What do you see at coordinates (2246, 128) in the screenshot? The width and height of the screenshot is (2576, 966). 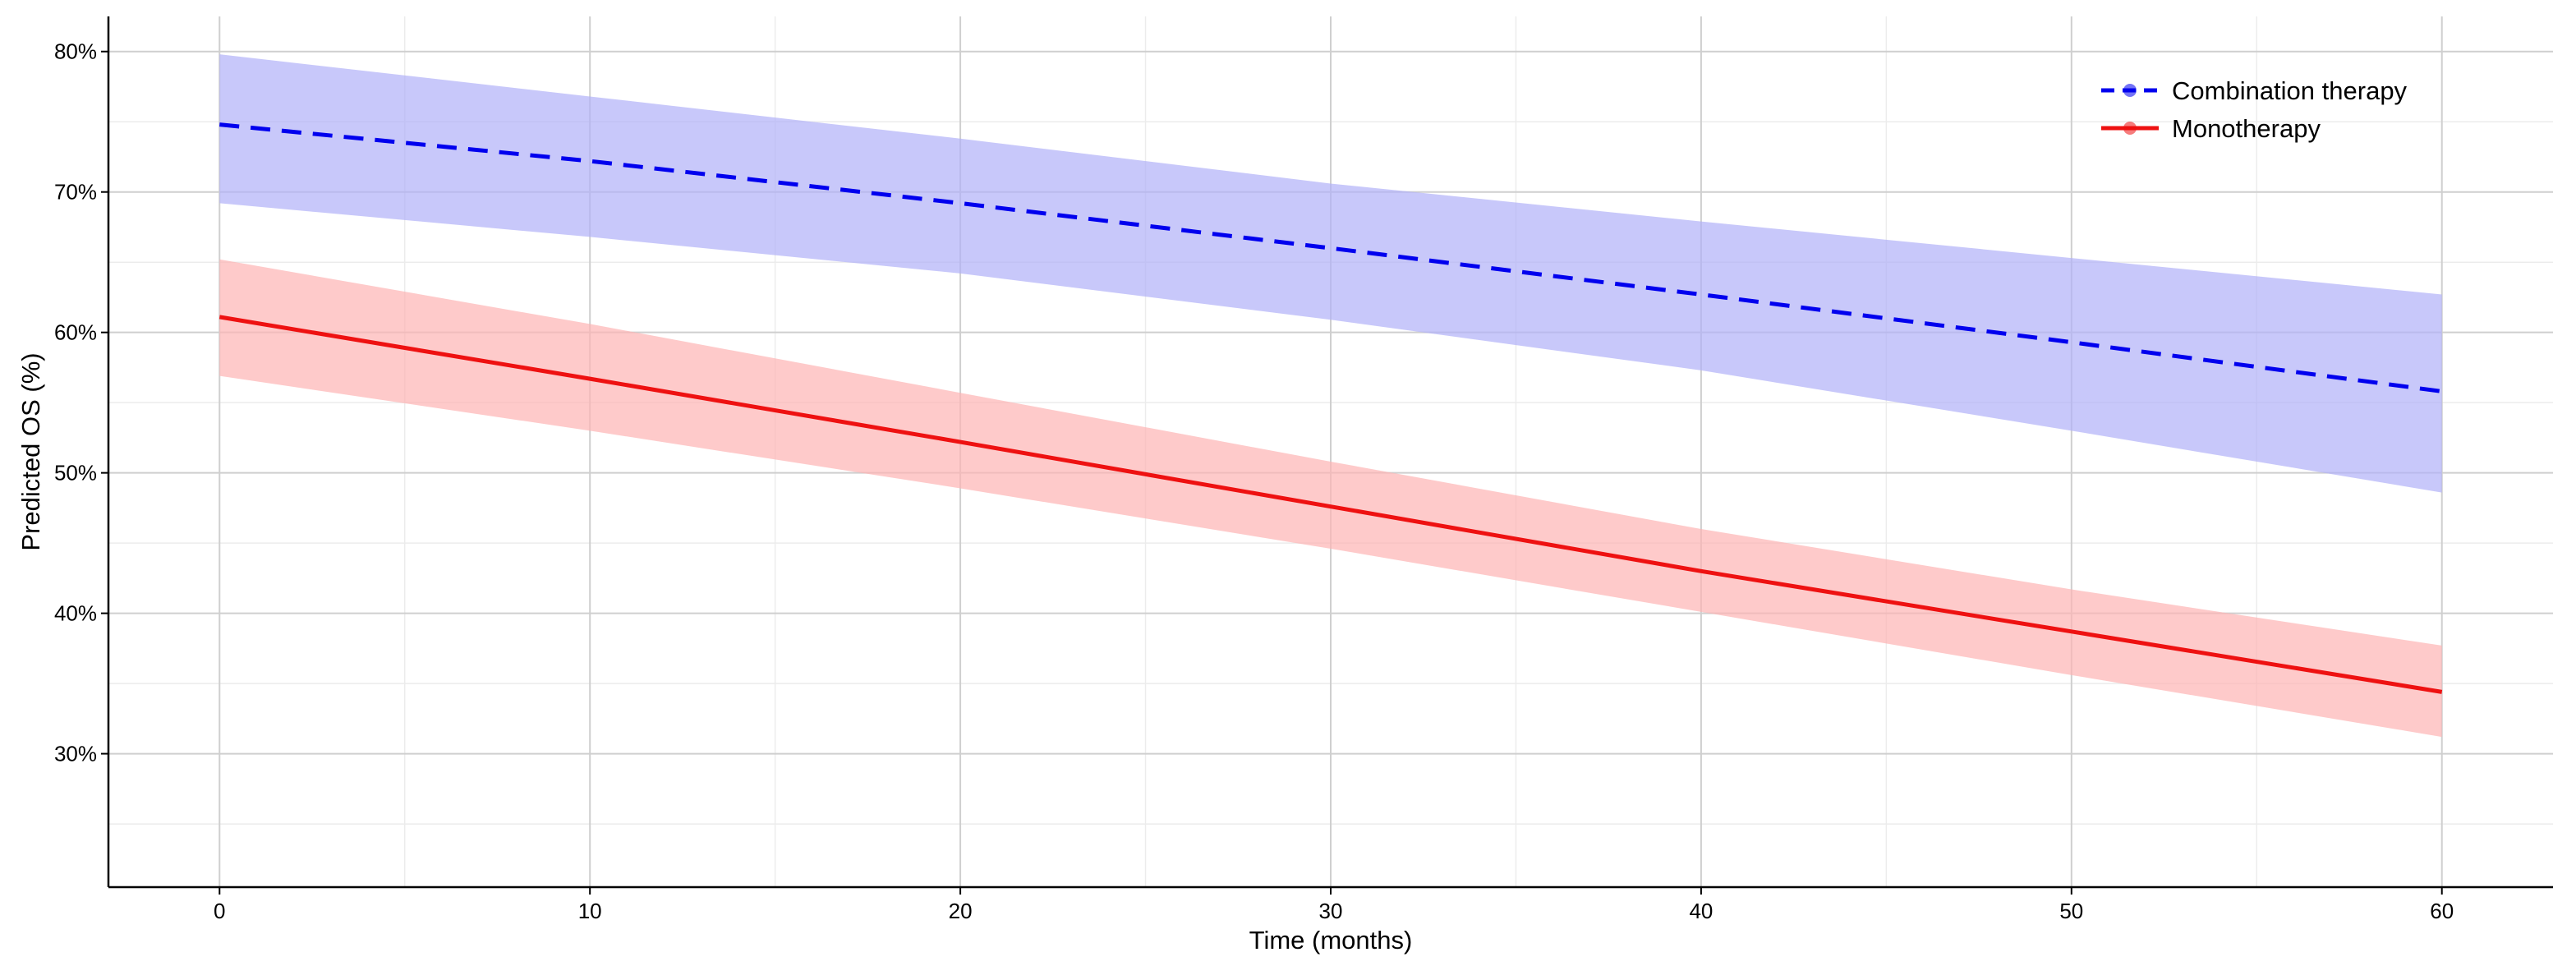 I see `legend-label: Monotherapy` at bounding box center [2246, 128].